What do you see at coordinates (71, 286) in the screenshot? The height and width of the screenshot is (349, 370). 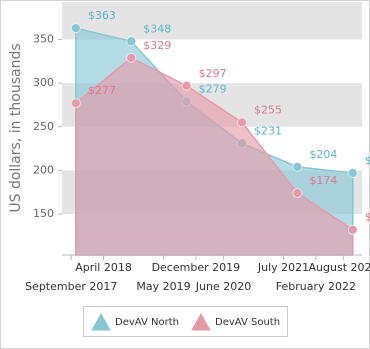 I see `x-tick-label: September 2017` at bounding box center [71, 286].